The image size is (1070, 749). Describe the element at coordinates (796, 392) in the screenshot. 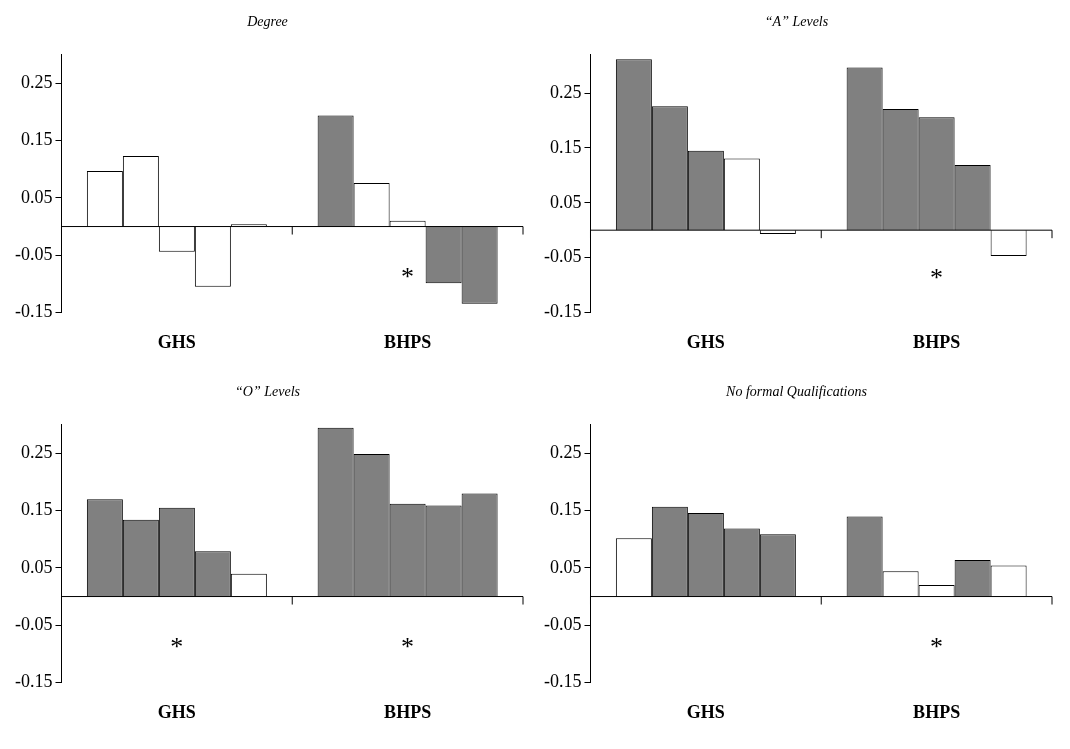

I see `chart-title: No formal Qualifications` at that location.